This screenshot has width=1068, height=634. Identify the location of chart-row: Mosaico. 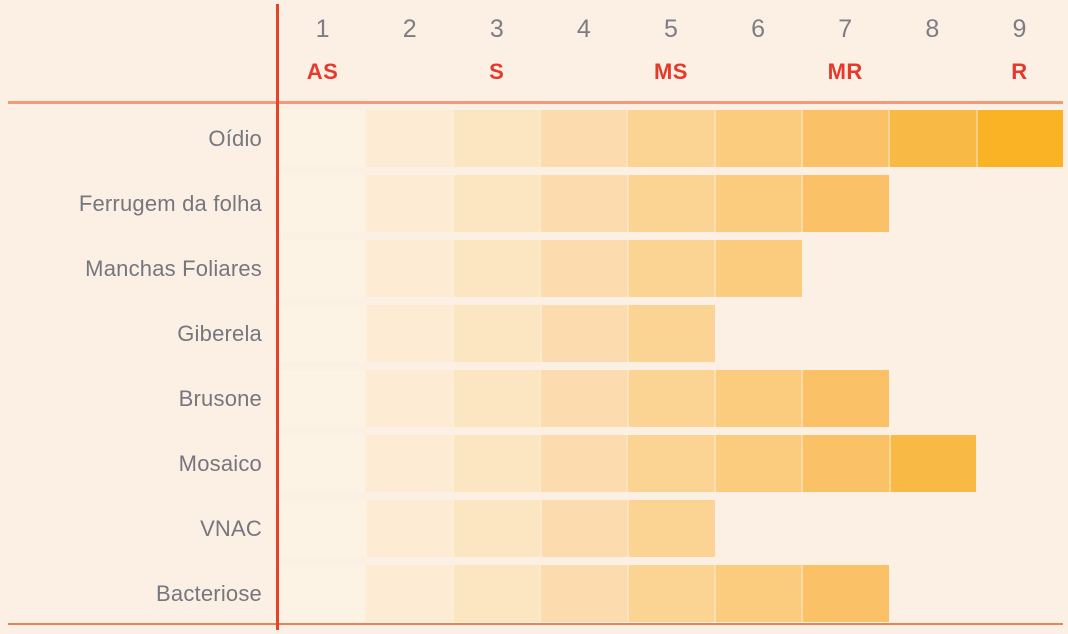
(531, 463).